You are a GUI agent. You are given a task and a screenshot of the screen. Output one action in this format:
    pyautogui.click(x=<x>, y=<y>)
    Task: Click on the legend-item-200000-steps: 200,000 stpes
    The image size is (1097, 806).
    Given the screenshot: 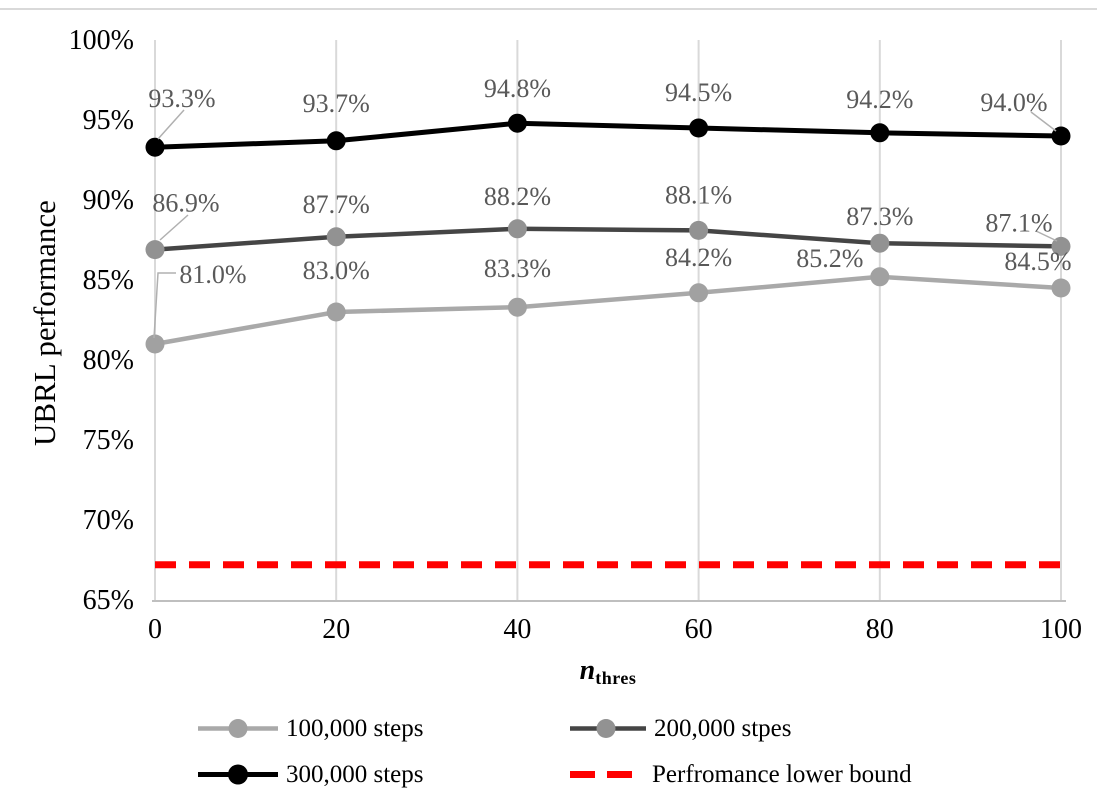 What is the action you would take?
    pyautogui.click(x=681, y=728)
    